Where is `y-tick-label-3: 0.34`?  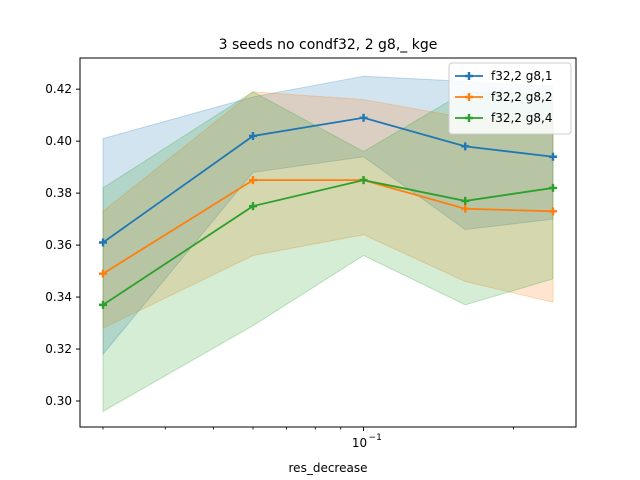
y-tick-label-3: 0.34 is located at coordinates (58, 297).